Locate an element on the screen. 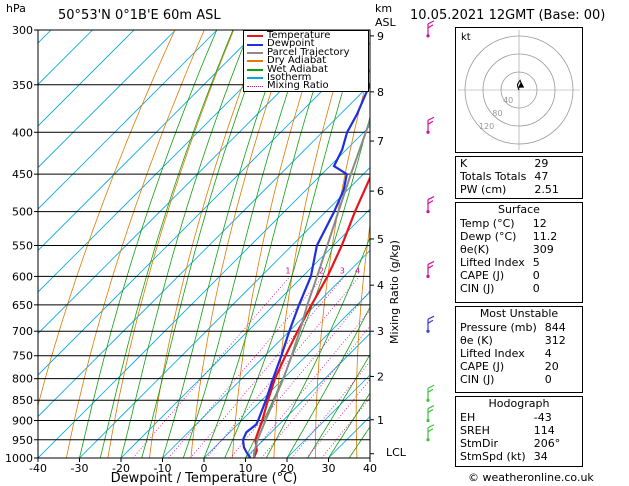  copyright-text: © weatheronline.co.uk is located at coordinates (531, 477).